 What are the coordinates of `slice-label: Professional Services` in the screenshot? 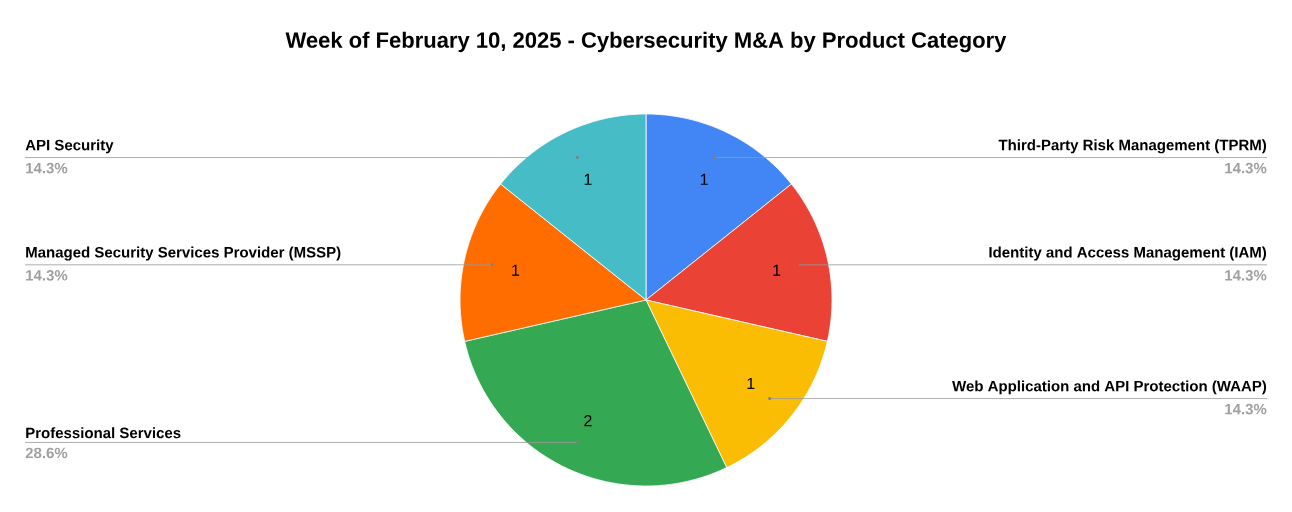 It's located at (103, 433).